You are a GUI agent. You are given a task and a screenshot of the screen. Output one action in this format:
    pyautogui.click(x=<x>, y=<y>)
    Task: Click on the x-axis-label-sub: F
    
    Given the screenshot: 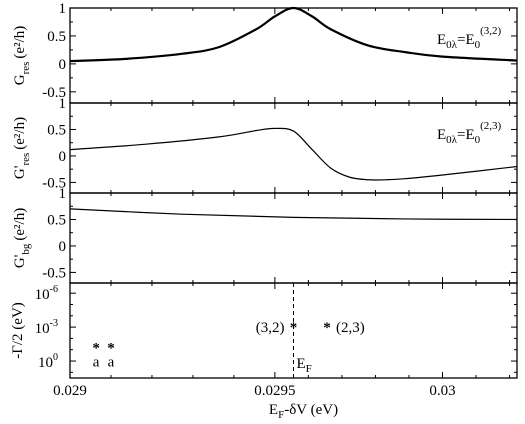 What is the action you would take?
    pyautogui.click(x=281, y=415)
    